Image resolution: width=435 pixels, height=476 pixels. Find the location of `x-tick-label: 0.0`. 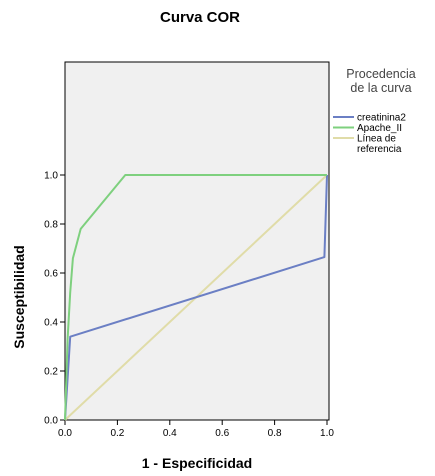

x-tick-label: 0.0 is located at coordinates (65, 433).